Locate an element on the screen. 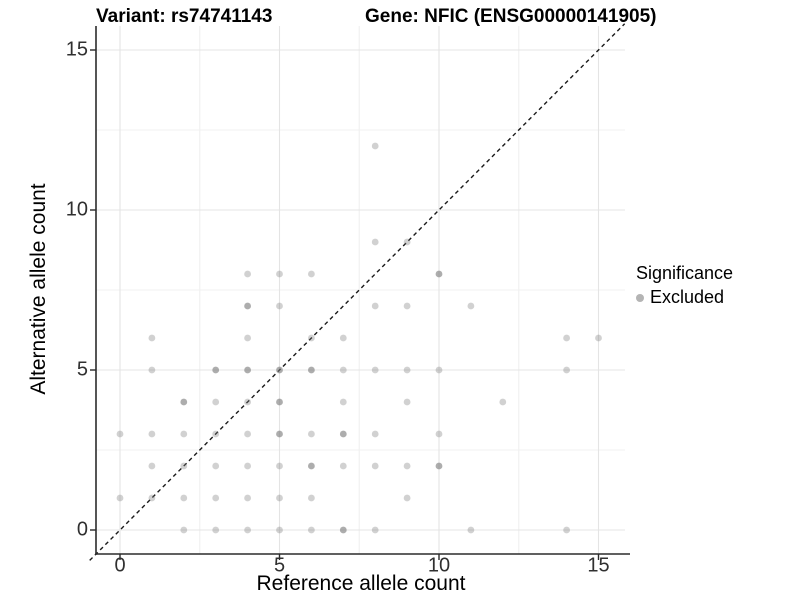 Image resolution: width=800 pixels, height=600 pixels. legend-item-excluded: Excluded is located at coordinates (684, 297).